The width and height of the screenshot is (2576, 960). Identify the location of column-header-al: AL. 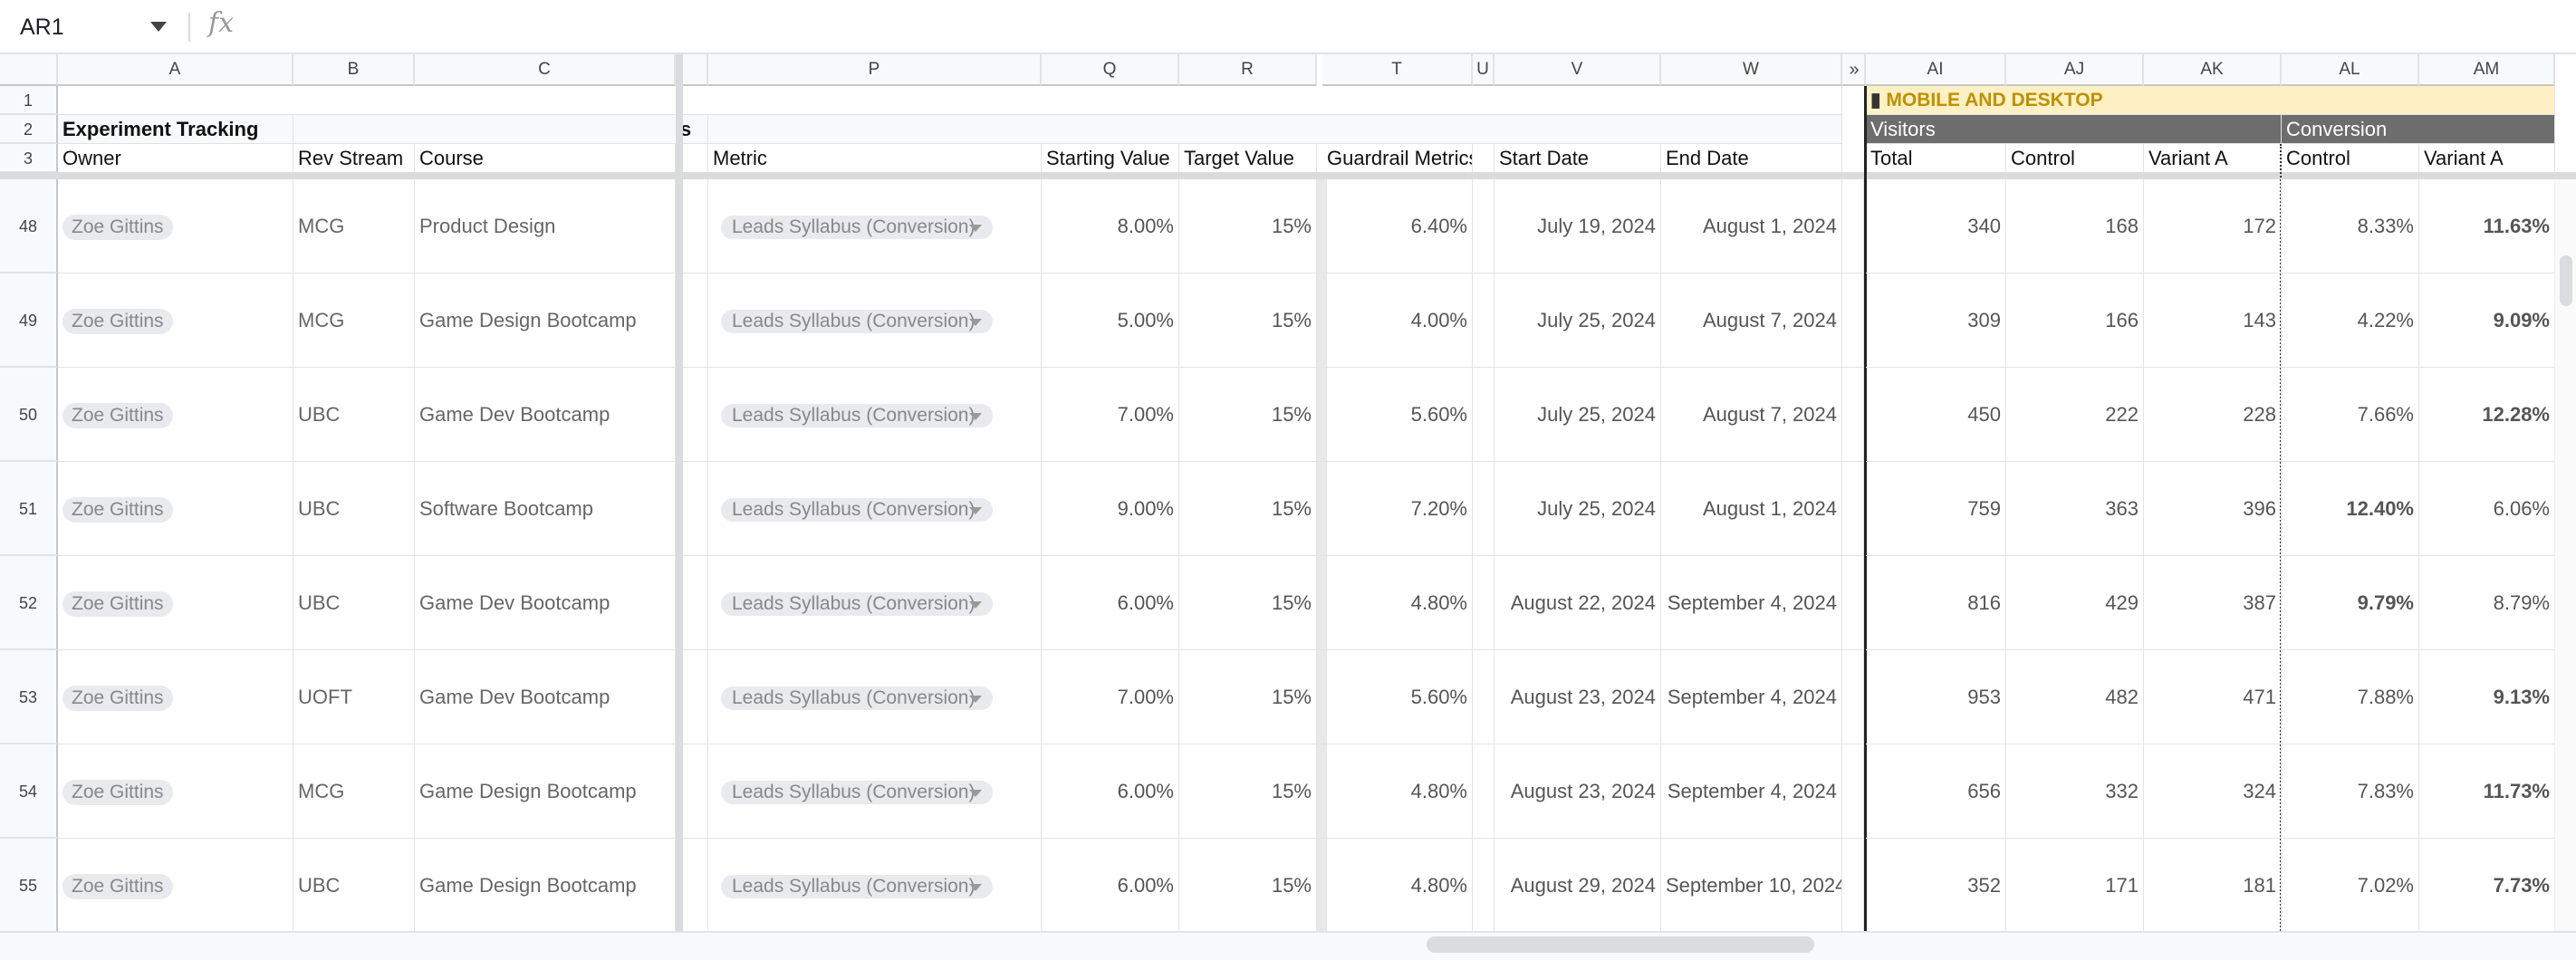
(2350, 70).